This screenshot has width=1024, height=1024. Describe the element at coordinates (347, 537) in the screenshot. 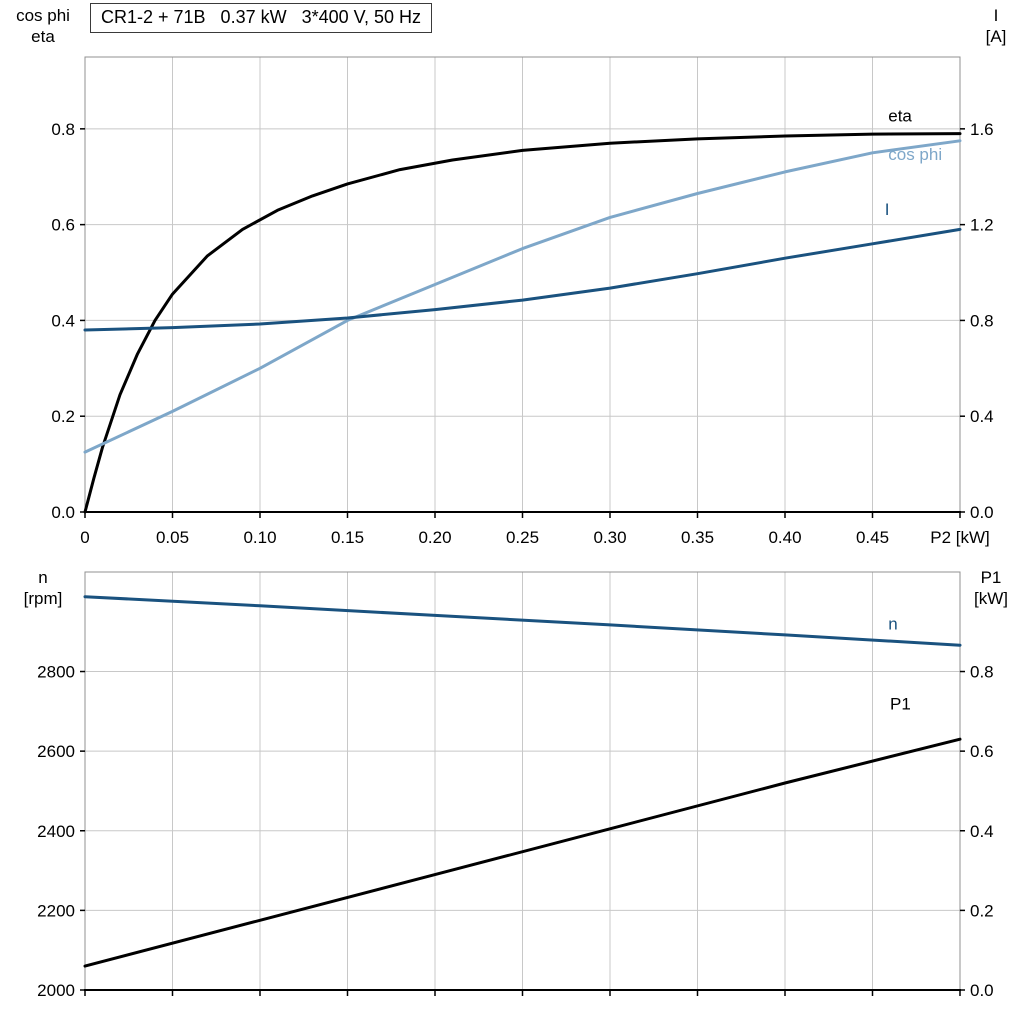

I see `x-tick-label: 0.15` at that location.